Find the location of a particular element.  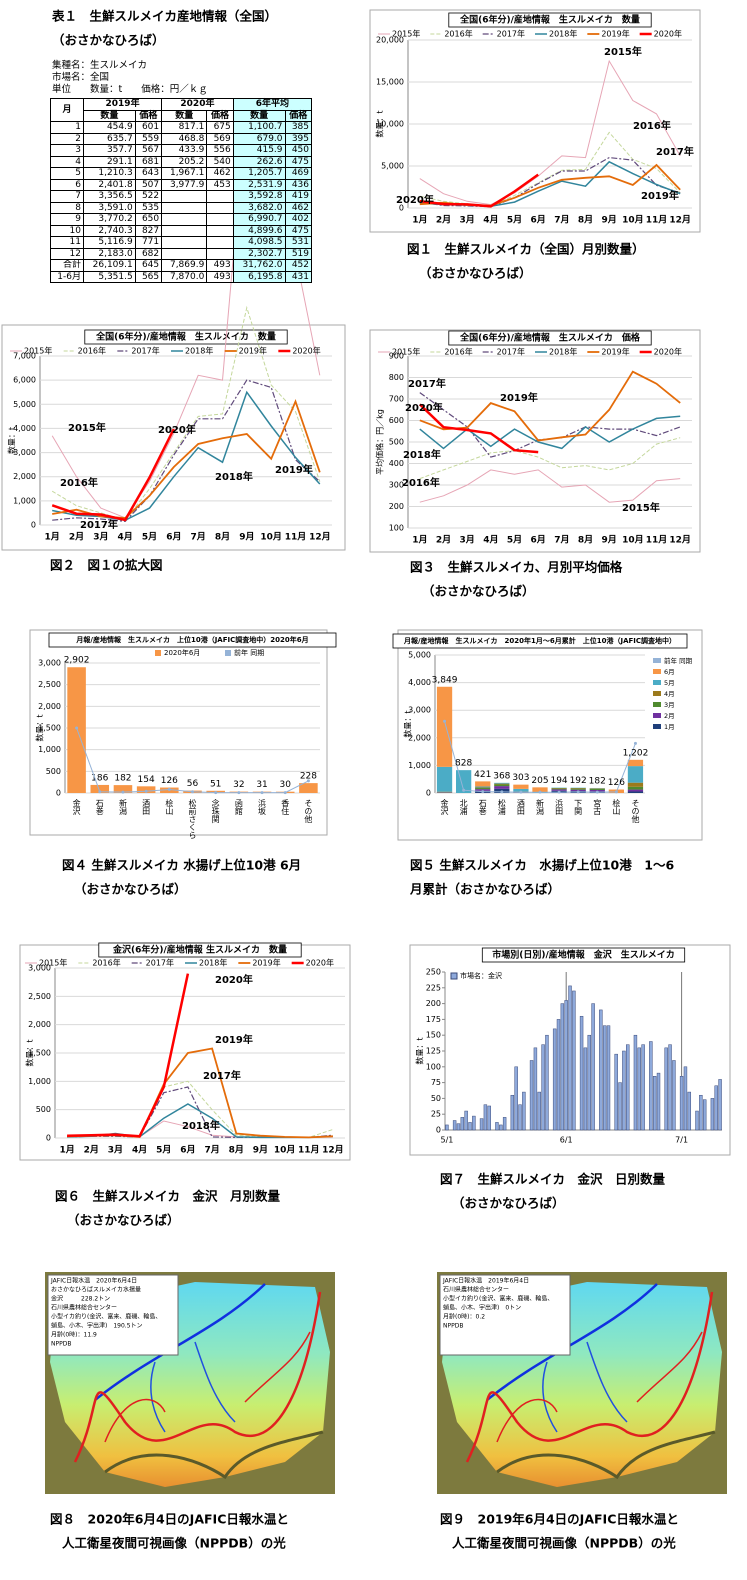

y-tick-label: 125 is located at coordinates (433, 1051).